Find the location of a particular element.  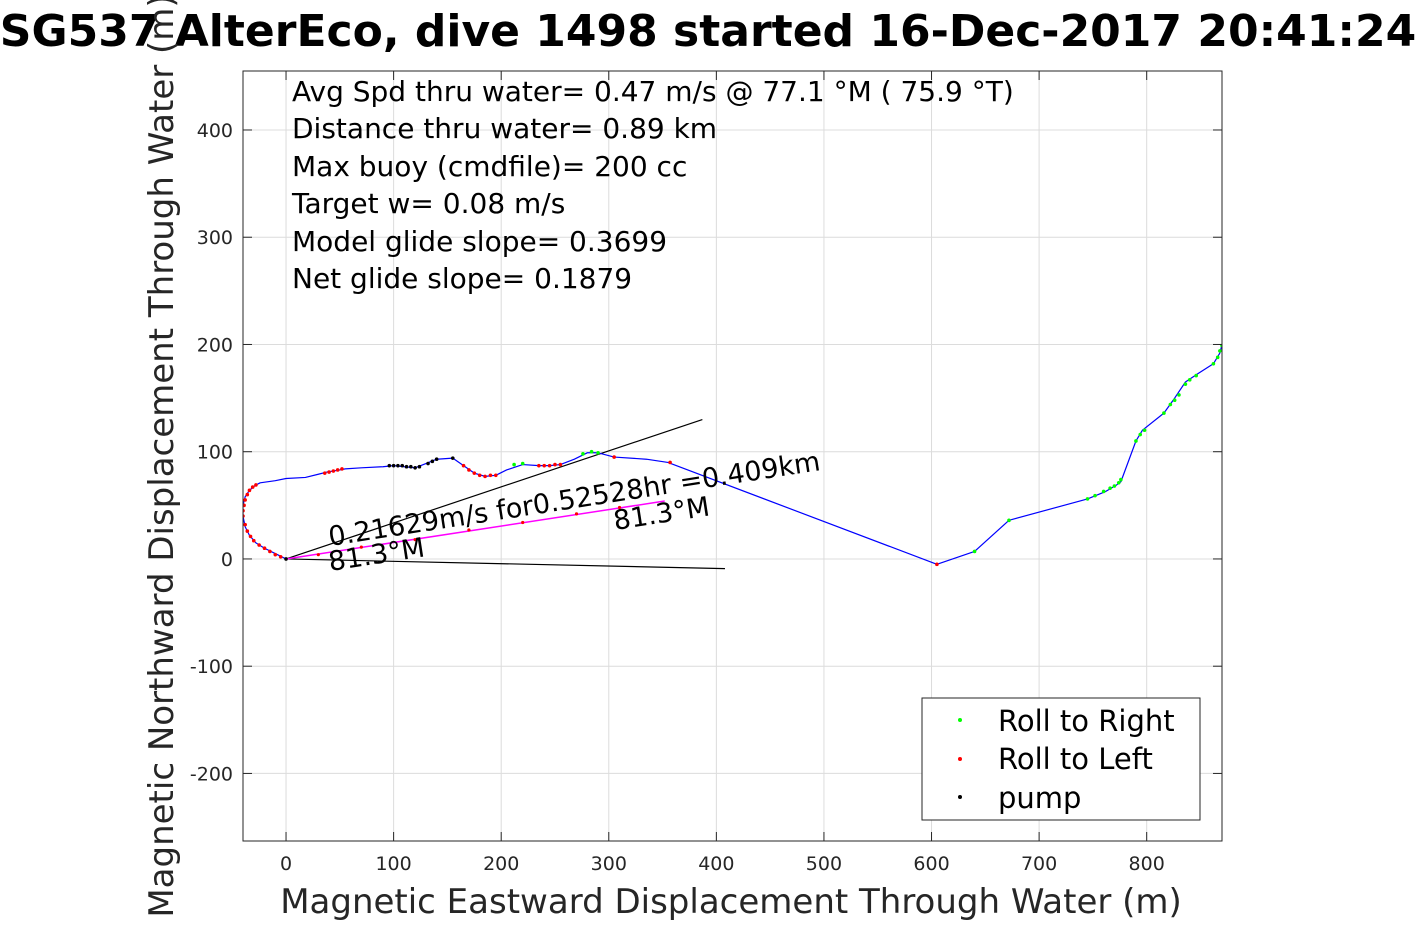

current-vector-group is located at coordinates (475, 530).